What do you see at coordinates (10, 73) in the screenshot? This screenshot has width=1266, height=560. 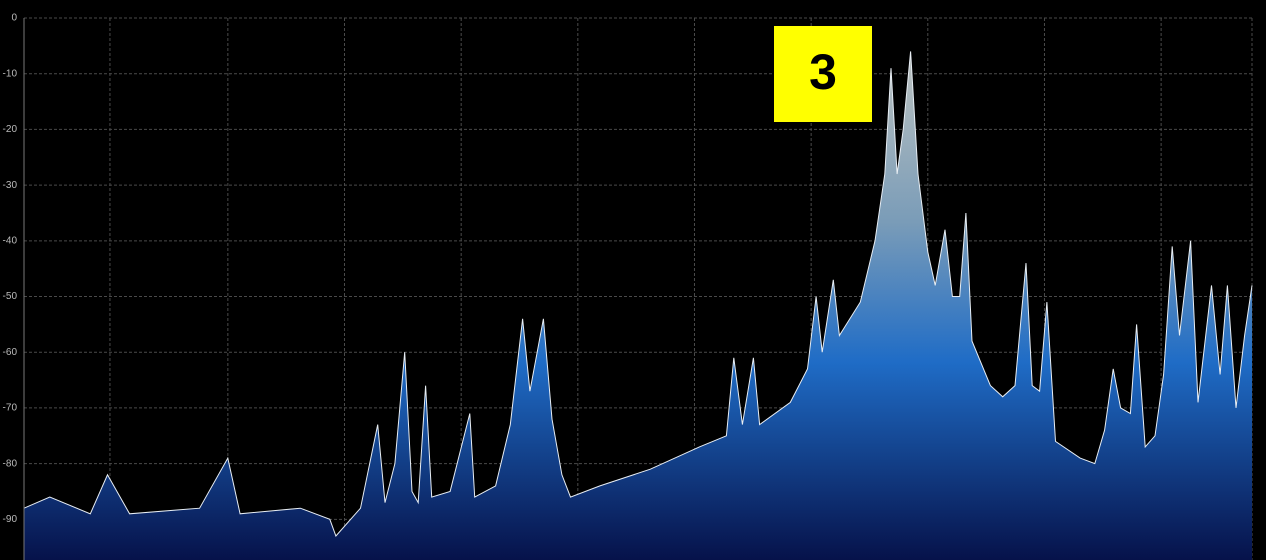 I see `y-tick-label: -10` at bounding box center [10, 73].